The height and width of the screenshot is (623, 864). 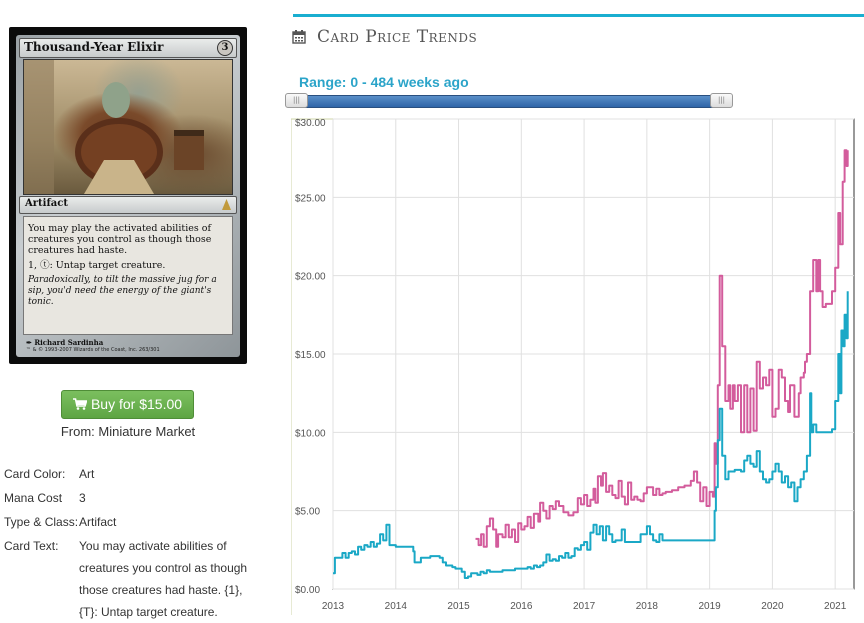 What do you see at coordinates (310, 123) in the screenshot?
I see `y-tick-label: $30.00` at bounding box center [310, 123].